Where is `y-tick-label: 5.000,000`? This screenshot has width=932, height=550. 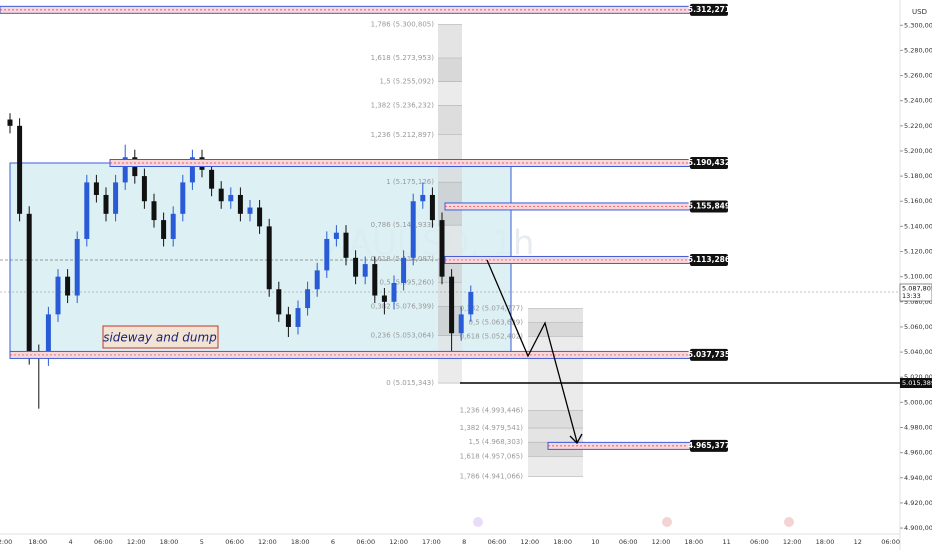
y-tick-label: 5.000,000 is located at coordinates (918, 402).